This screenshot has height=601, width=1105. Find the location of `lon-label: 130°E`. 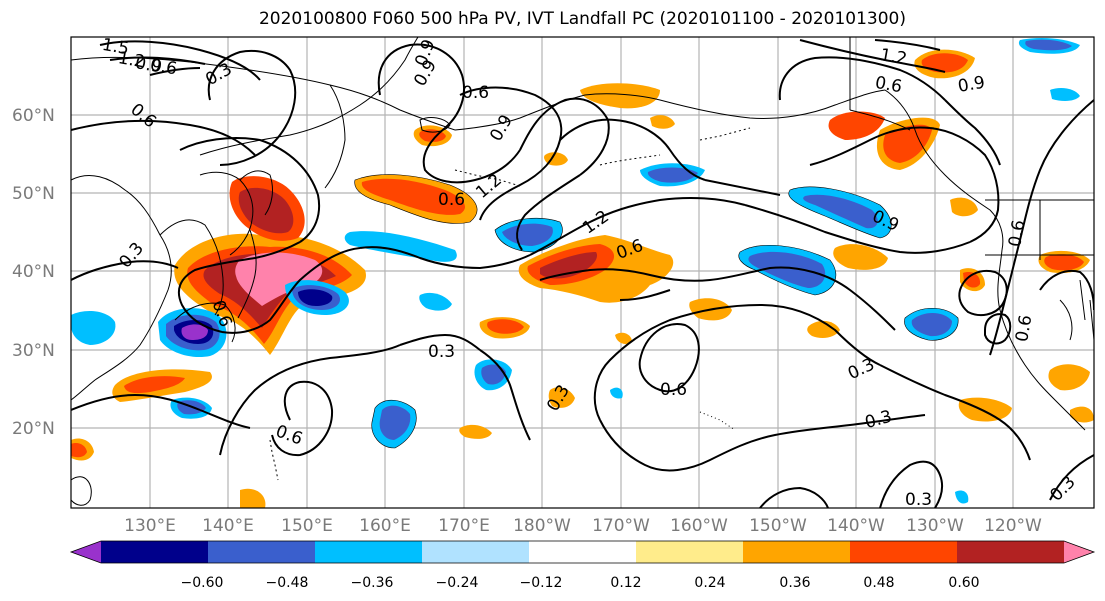

lon-label: 130°E is located at coordinates (150, 526).